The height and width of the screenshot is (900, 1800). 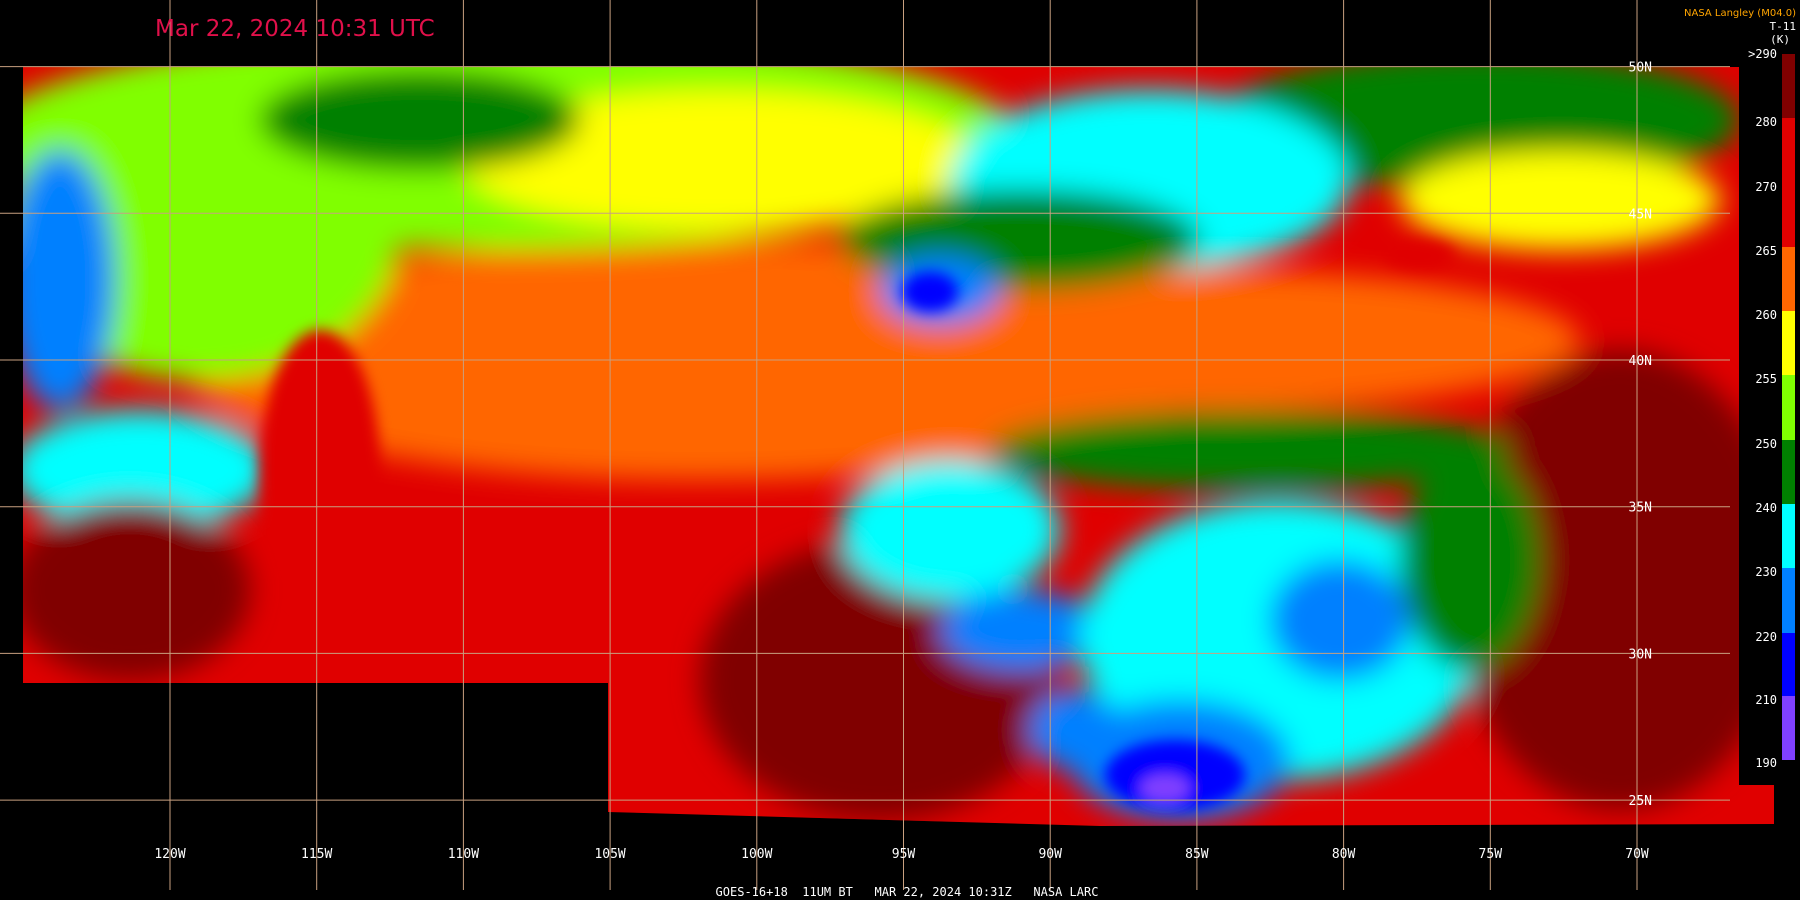 What do you see at coordinates (1780, 39) in the screenshot?
I see `units: (K)` at bounding box center [1780, 39].